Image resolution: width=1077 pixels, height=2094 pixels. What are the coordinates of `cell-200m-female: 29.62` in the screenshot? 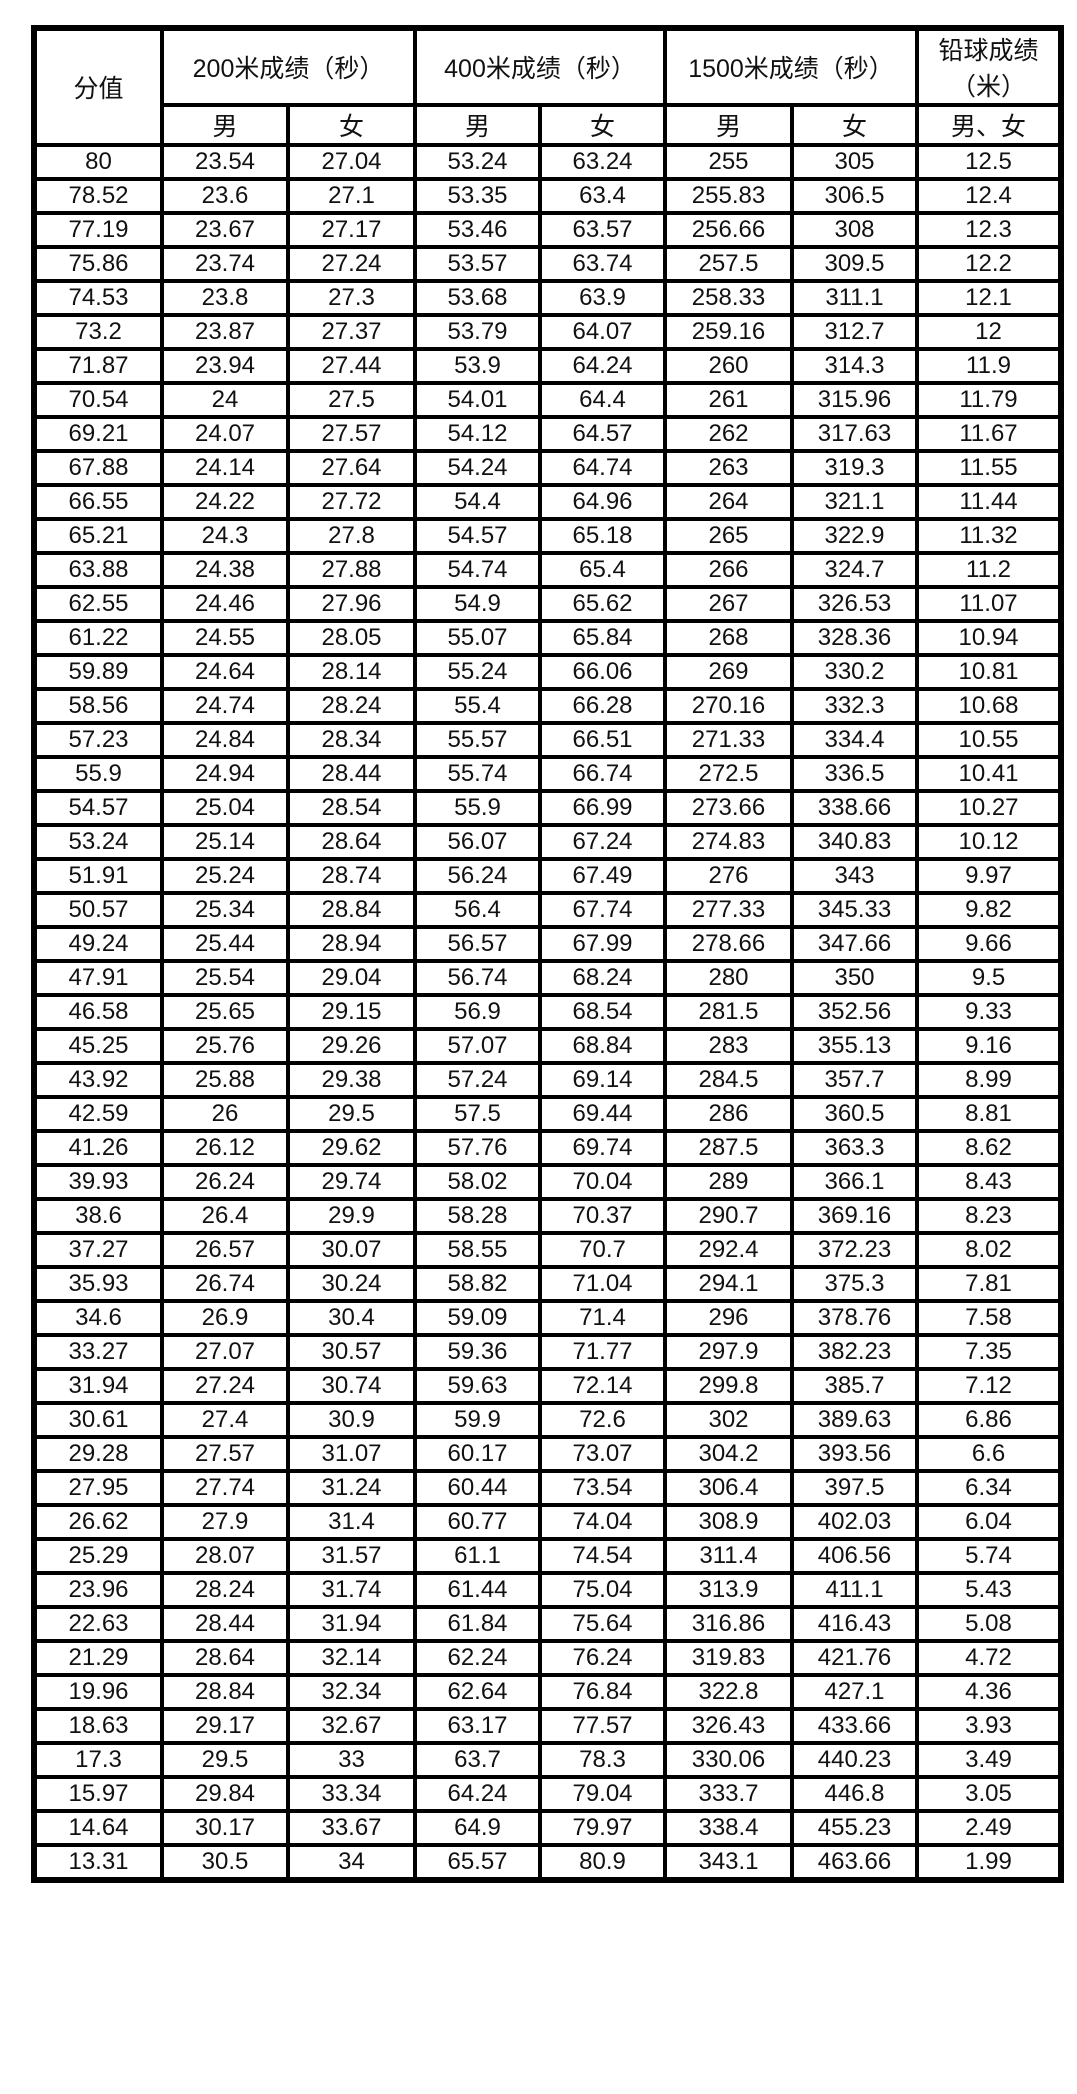 It's located at (351, 1148).